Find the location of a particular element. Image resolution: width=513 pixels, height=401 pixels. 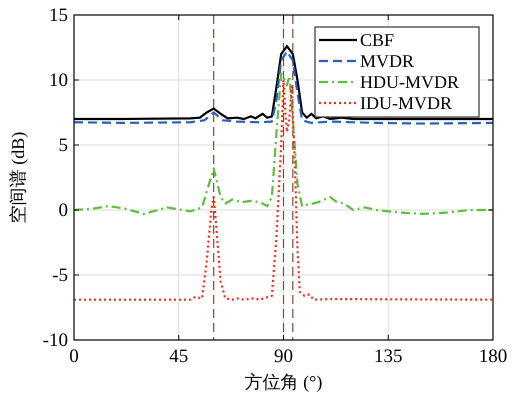

legend-label: IDU-MVDR is located at coordinates (406, 103).